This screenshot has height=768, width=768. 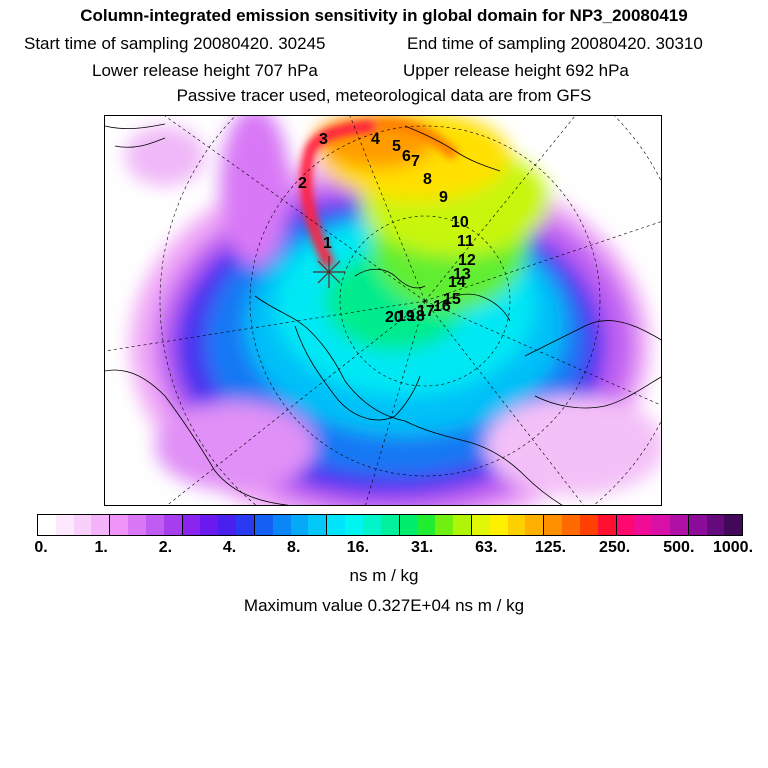 I want to click on colorbar, so click(x=390, y=525).